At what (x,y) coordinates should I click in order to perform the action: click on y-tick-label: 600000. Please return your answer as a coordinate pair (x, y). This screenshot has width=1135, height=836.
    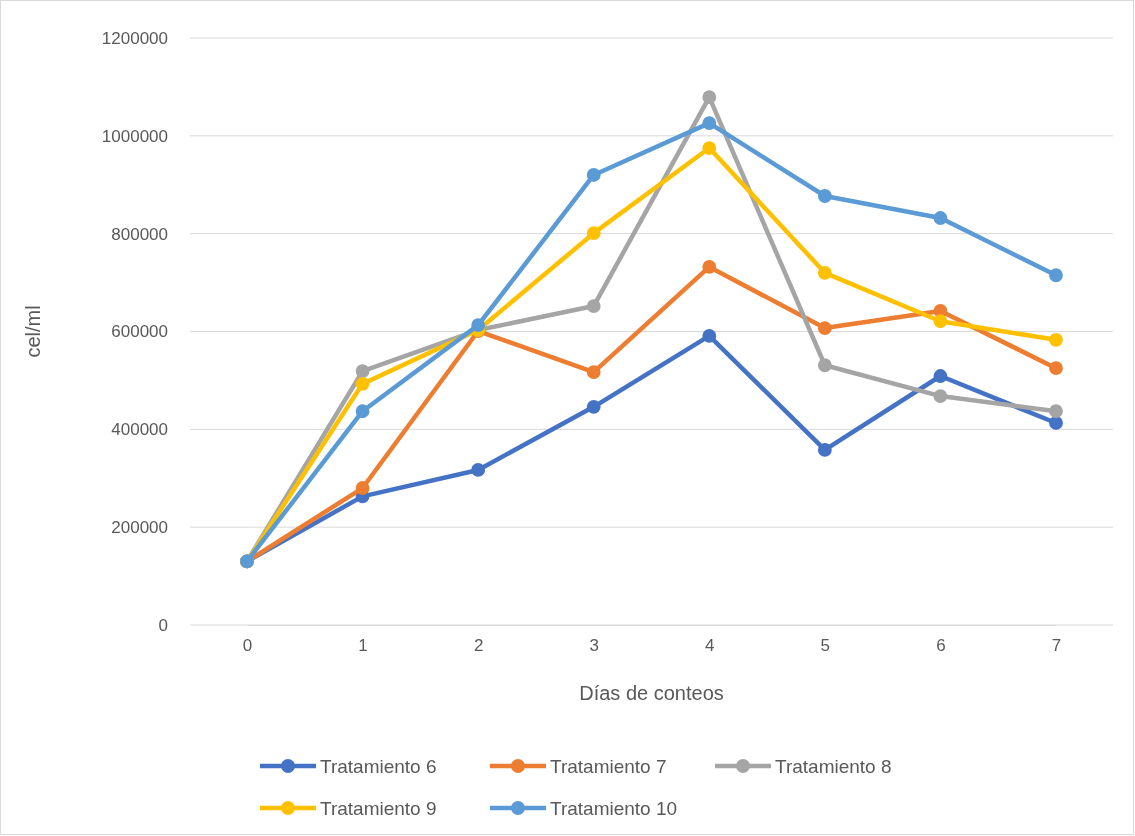
    Looking at the image, I should click on (139, 332).